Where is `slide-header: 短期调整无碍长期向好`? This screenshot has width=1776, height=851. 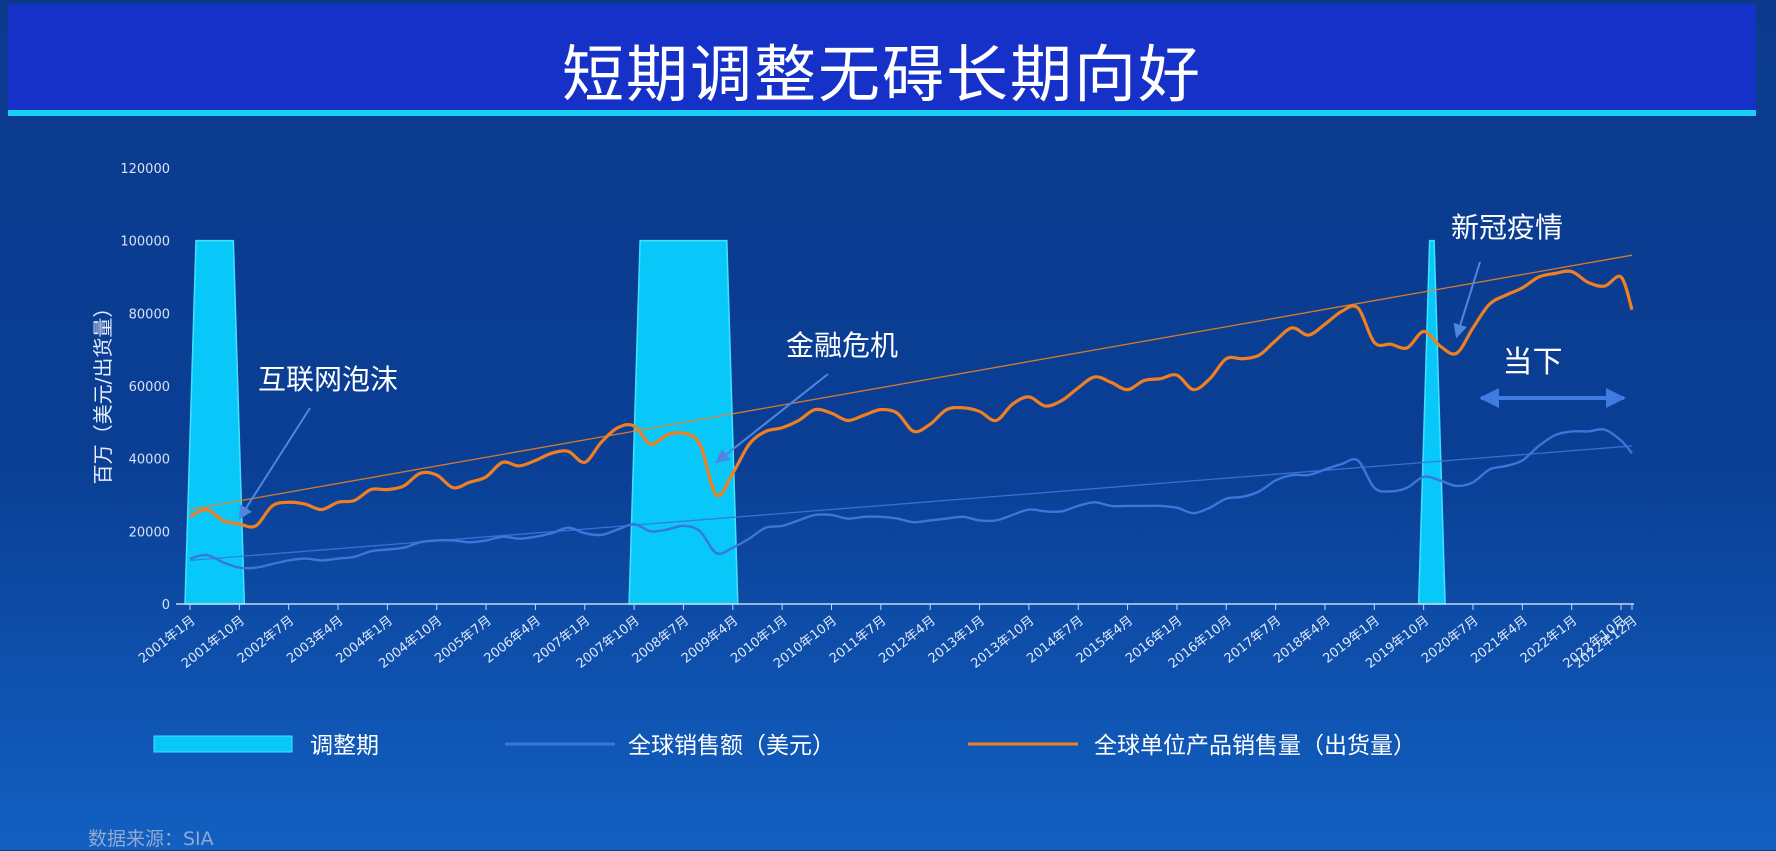
slide-header: 短期调整无碍长期向好 is located at coordinates (882, 60).